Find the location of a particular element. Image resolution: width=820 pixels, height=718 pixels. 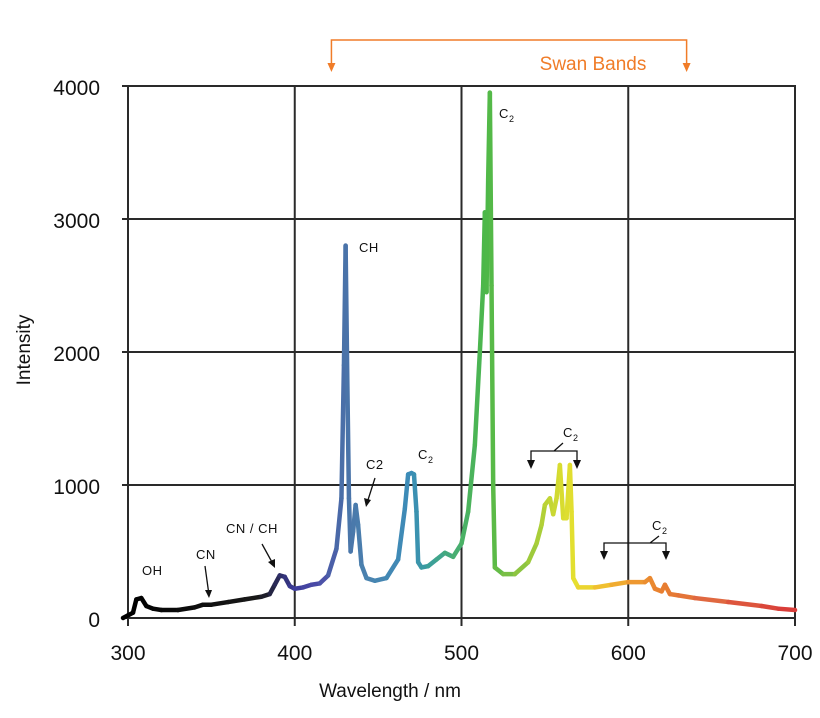

x-tick-label-600: 600 is located at coordinates (628, 653).